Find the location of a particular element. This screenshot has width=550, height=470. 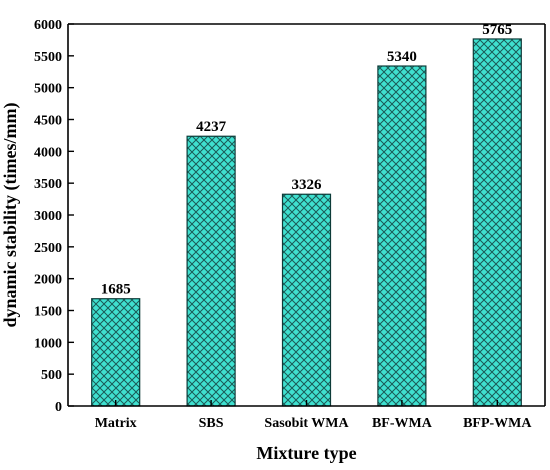

y-tick-label: 500 is located at coordinates (51, 375).